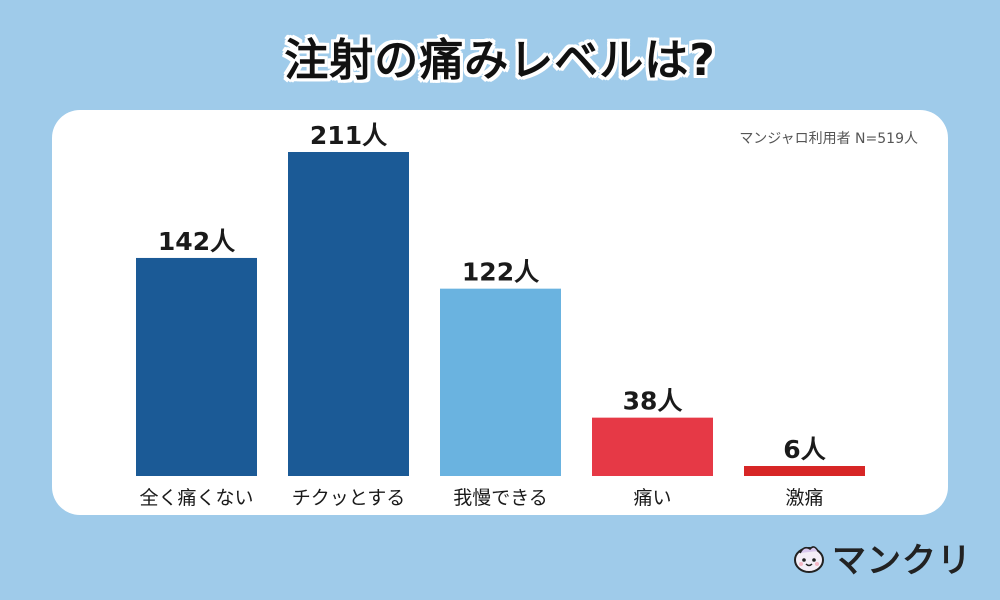  I want to click on category-label-2: チクッとする, so click(348, 498).